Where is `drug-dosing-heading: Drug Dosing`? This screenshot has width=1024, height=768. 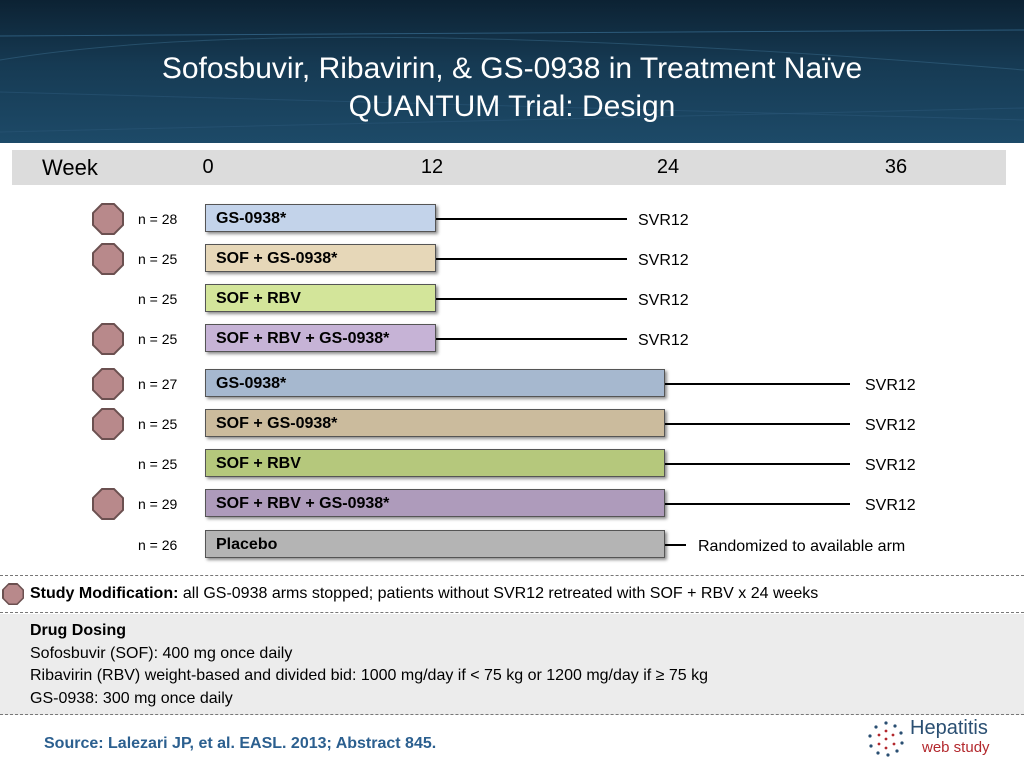 drug-dosing-heading: Drug Dosing is located at coordinates (78, 630).